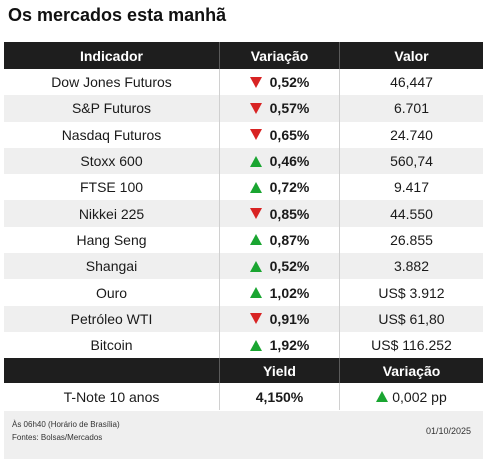  What do you see at coordinates (111, 55) in the screenshot?
I see `header-indicador: Indicador` at bounding box center [111, 55].